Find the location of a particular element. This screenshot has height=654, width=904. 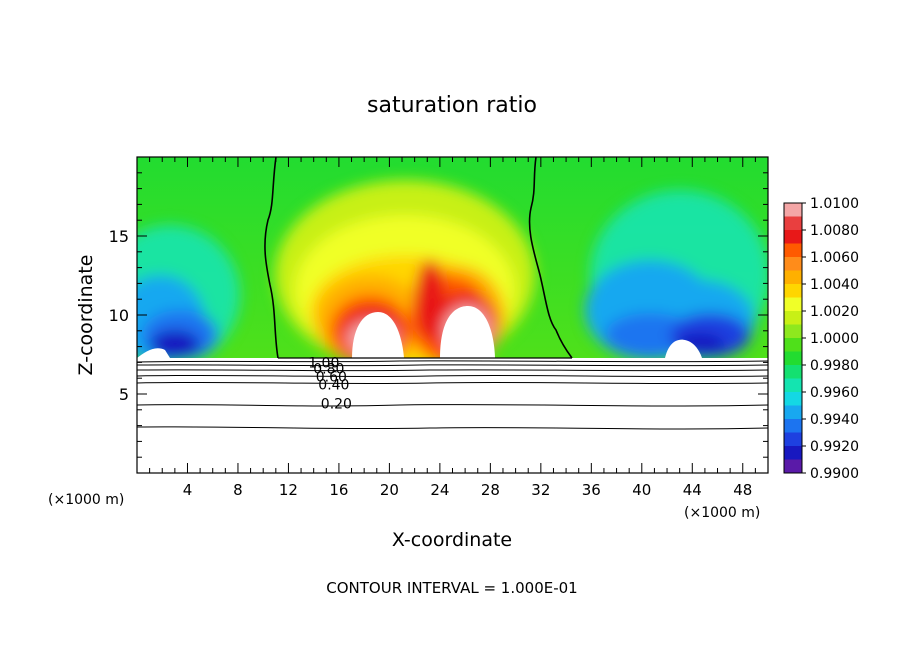

x-tick-label: 44 is located at coordinates (692, 490).